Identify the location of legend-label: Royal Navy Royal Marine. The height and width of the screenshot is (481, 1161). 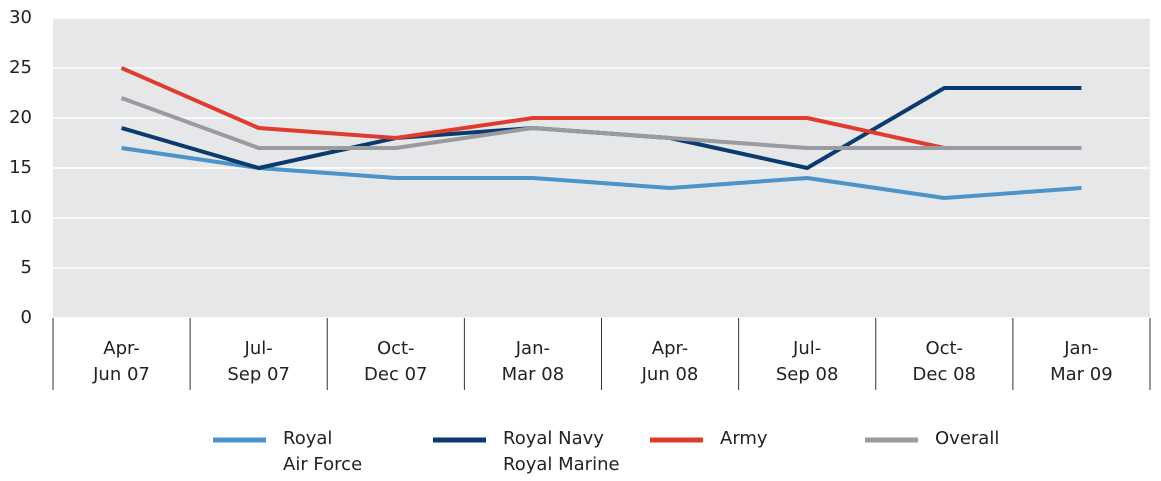
(561, 451).